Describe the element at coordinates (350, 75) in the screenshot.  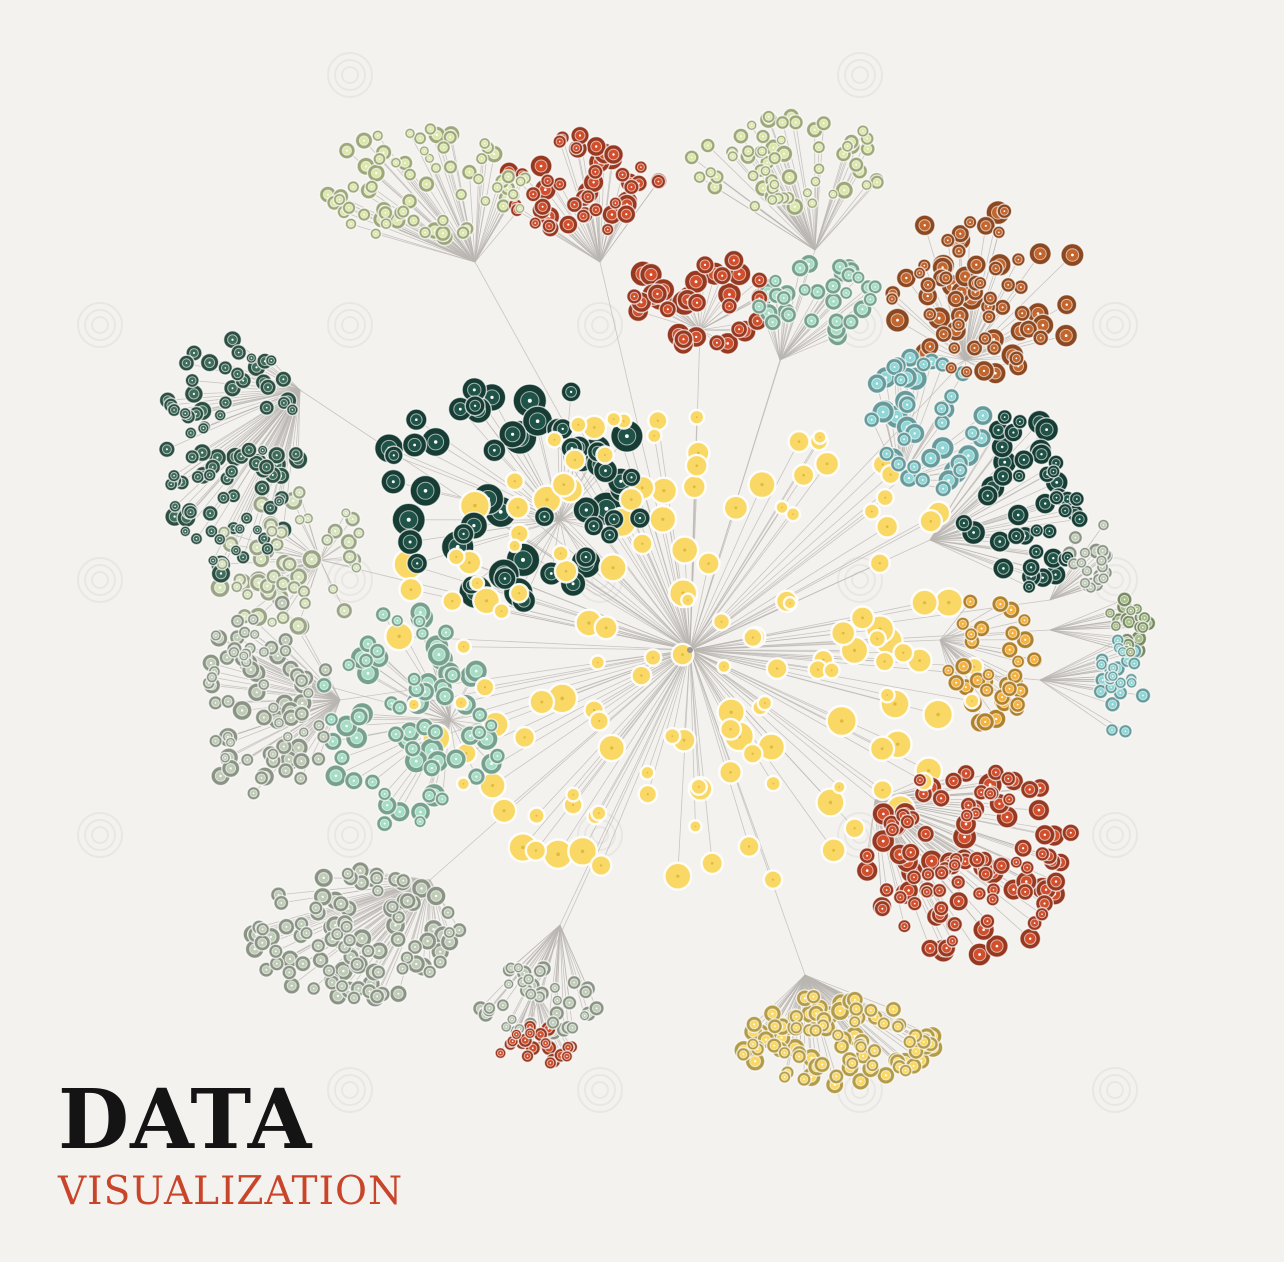
I see `watermark-logo` at that location.